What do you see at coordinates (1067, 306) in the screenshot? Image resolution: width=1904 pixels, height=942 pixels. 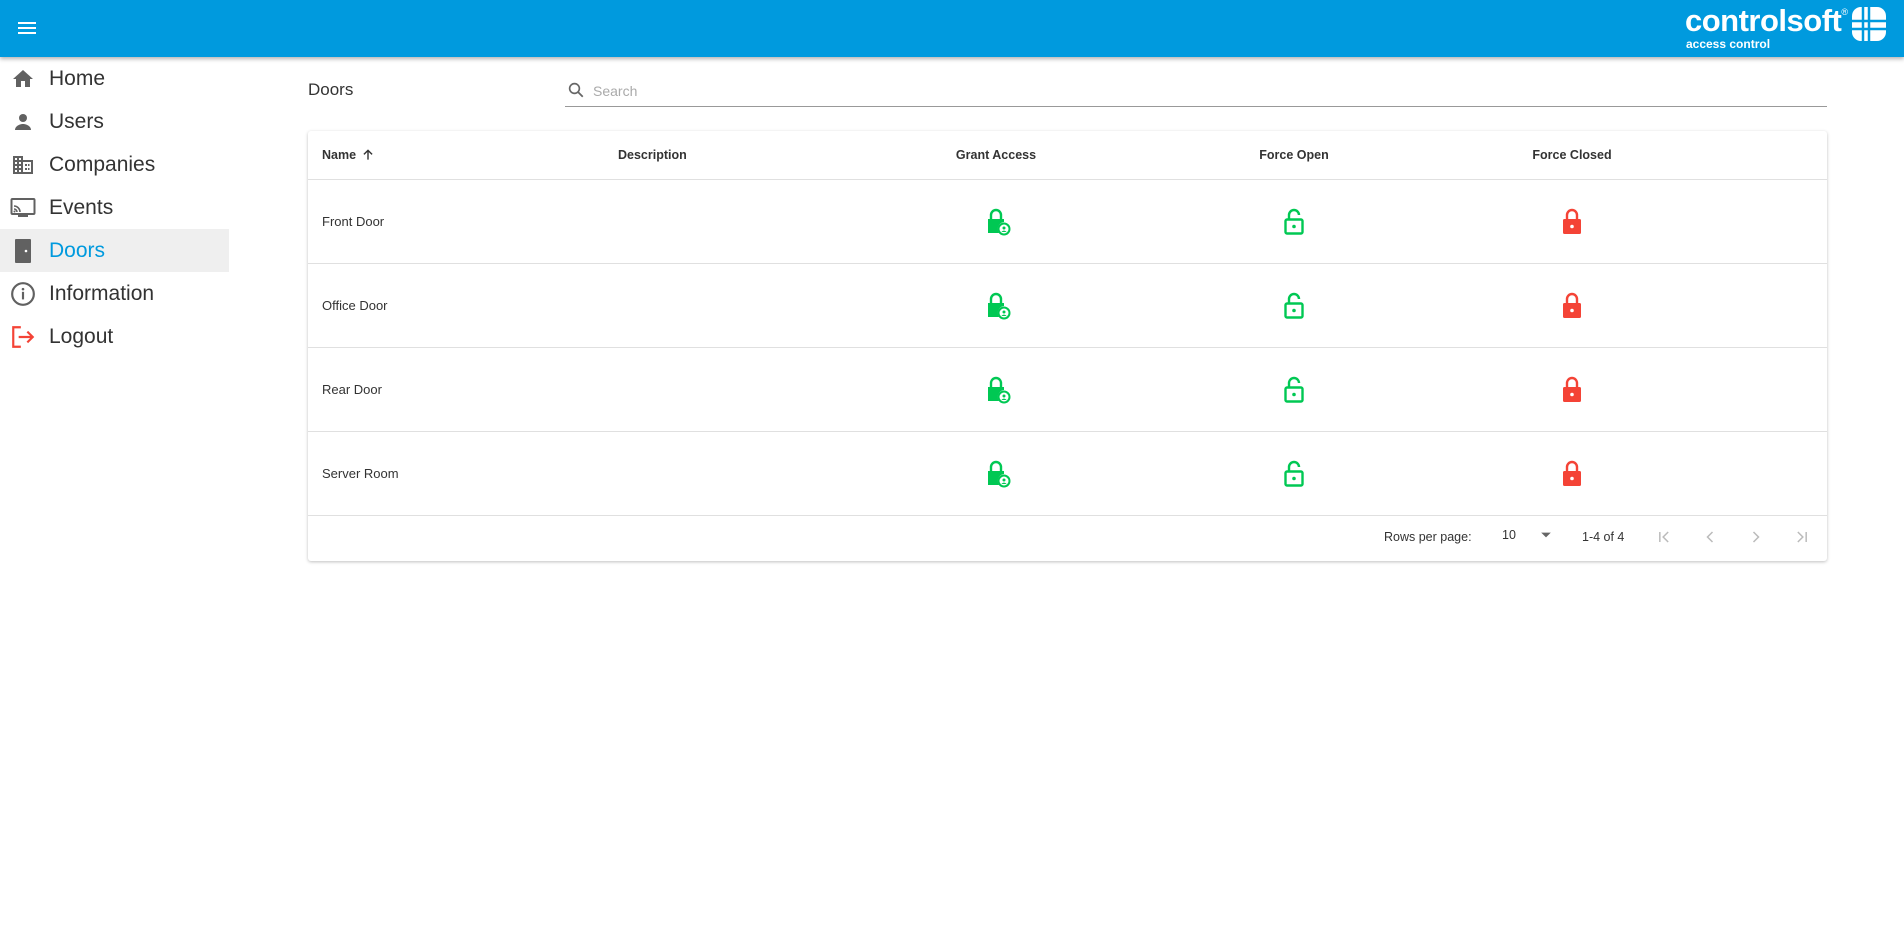 I see `table-row: Office Door` at bounding box center [1067, 306].